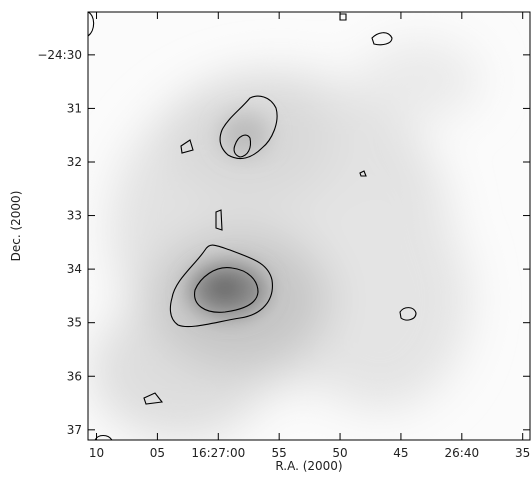  What do you see at coordinates (74, 216) in the screenshot?
I see `y-tick-label: 33` at bounding box center [74, 216].